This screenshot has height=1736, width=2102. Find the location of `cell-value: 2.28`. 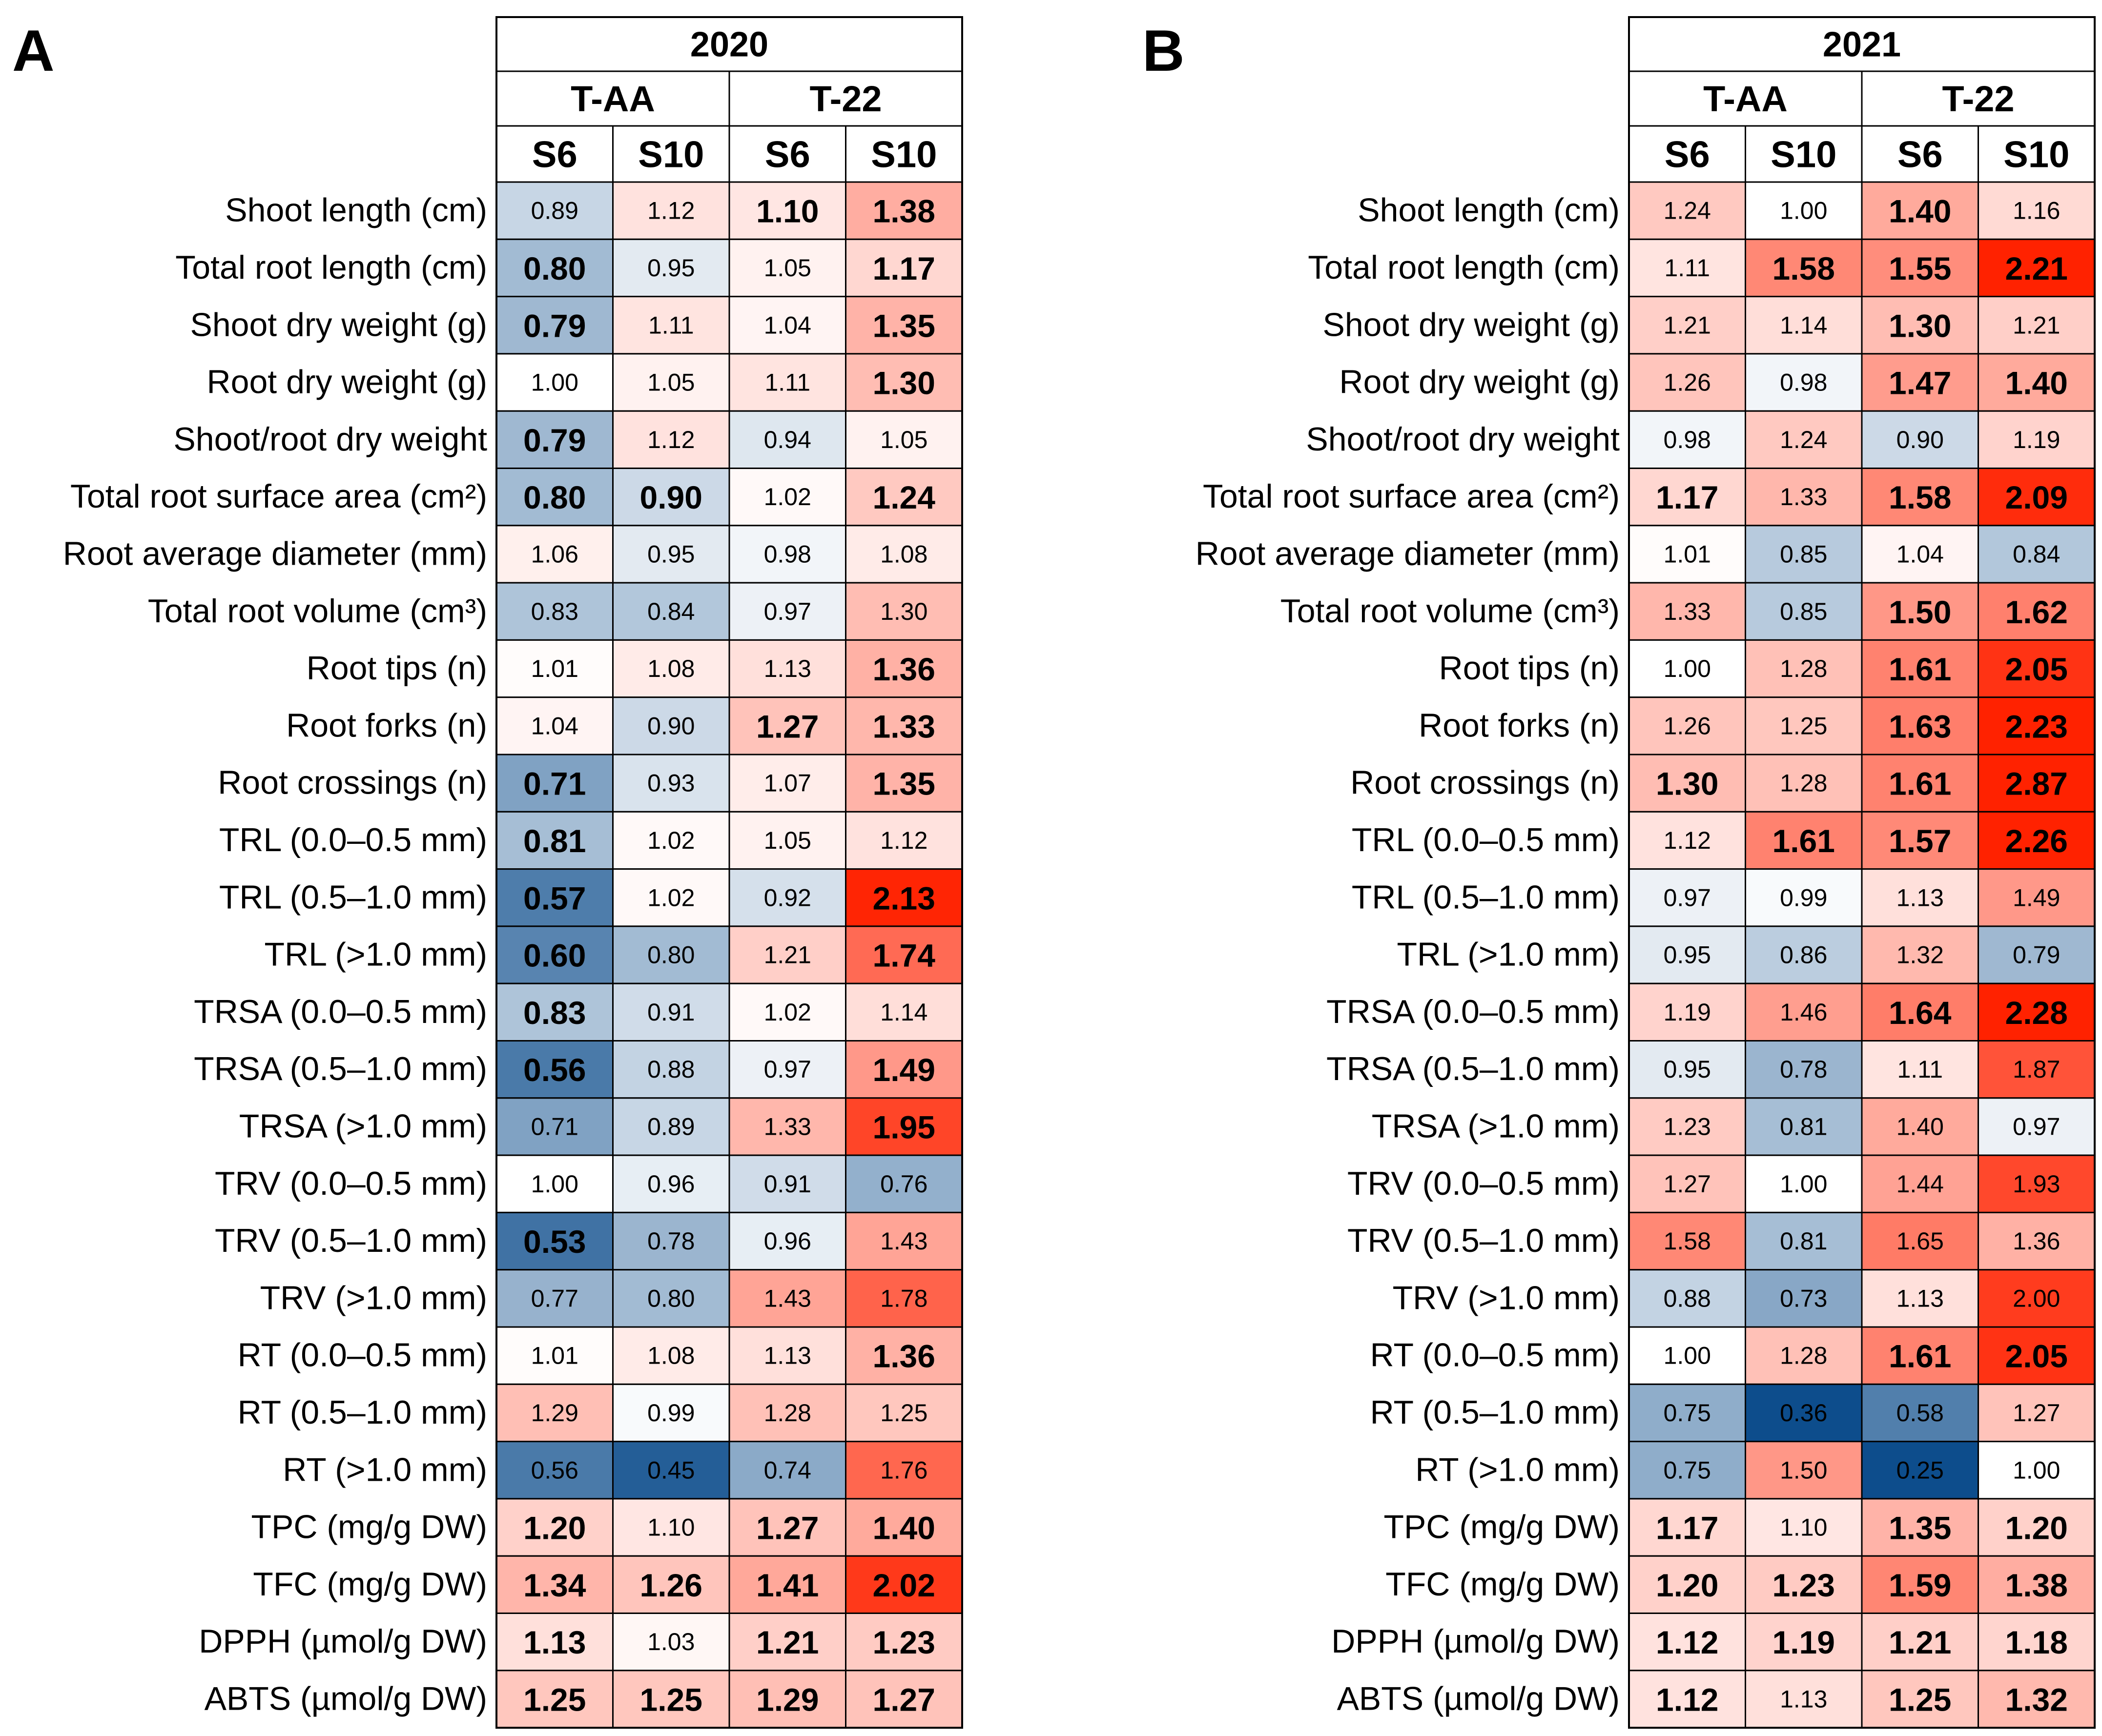

cell-value: 2.28 is located at coordinates (2036, 1013).